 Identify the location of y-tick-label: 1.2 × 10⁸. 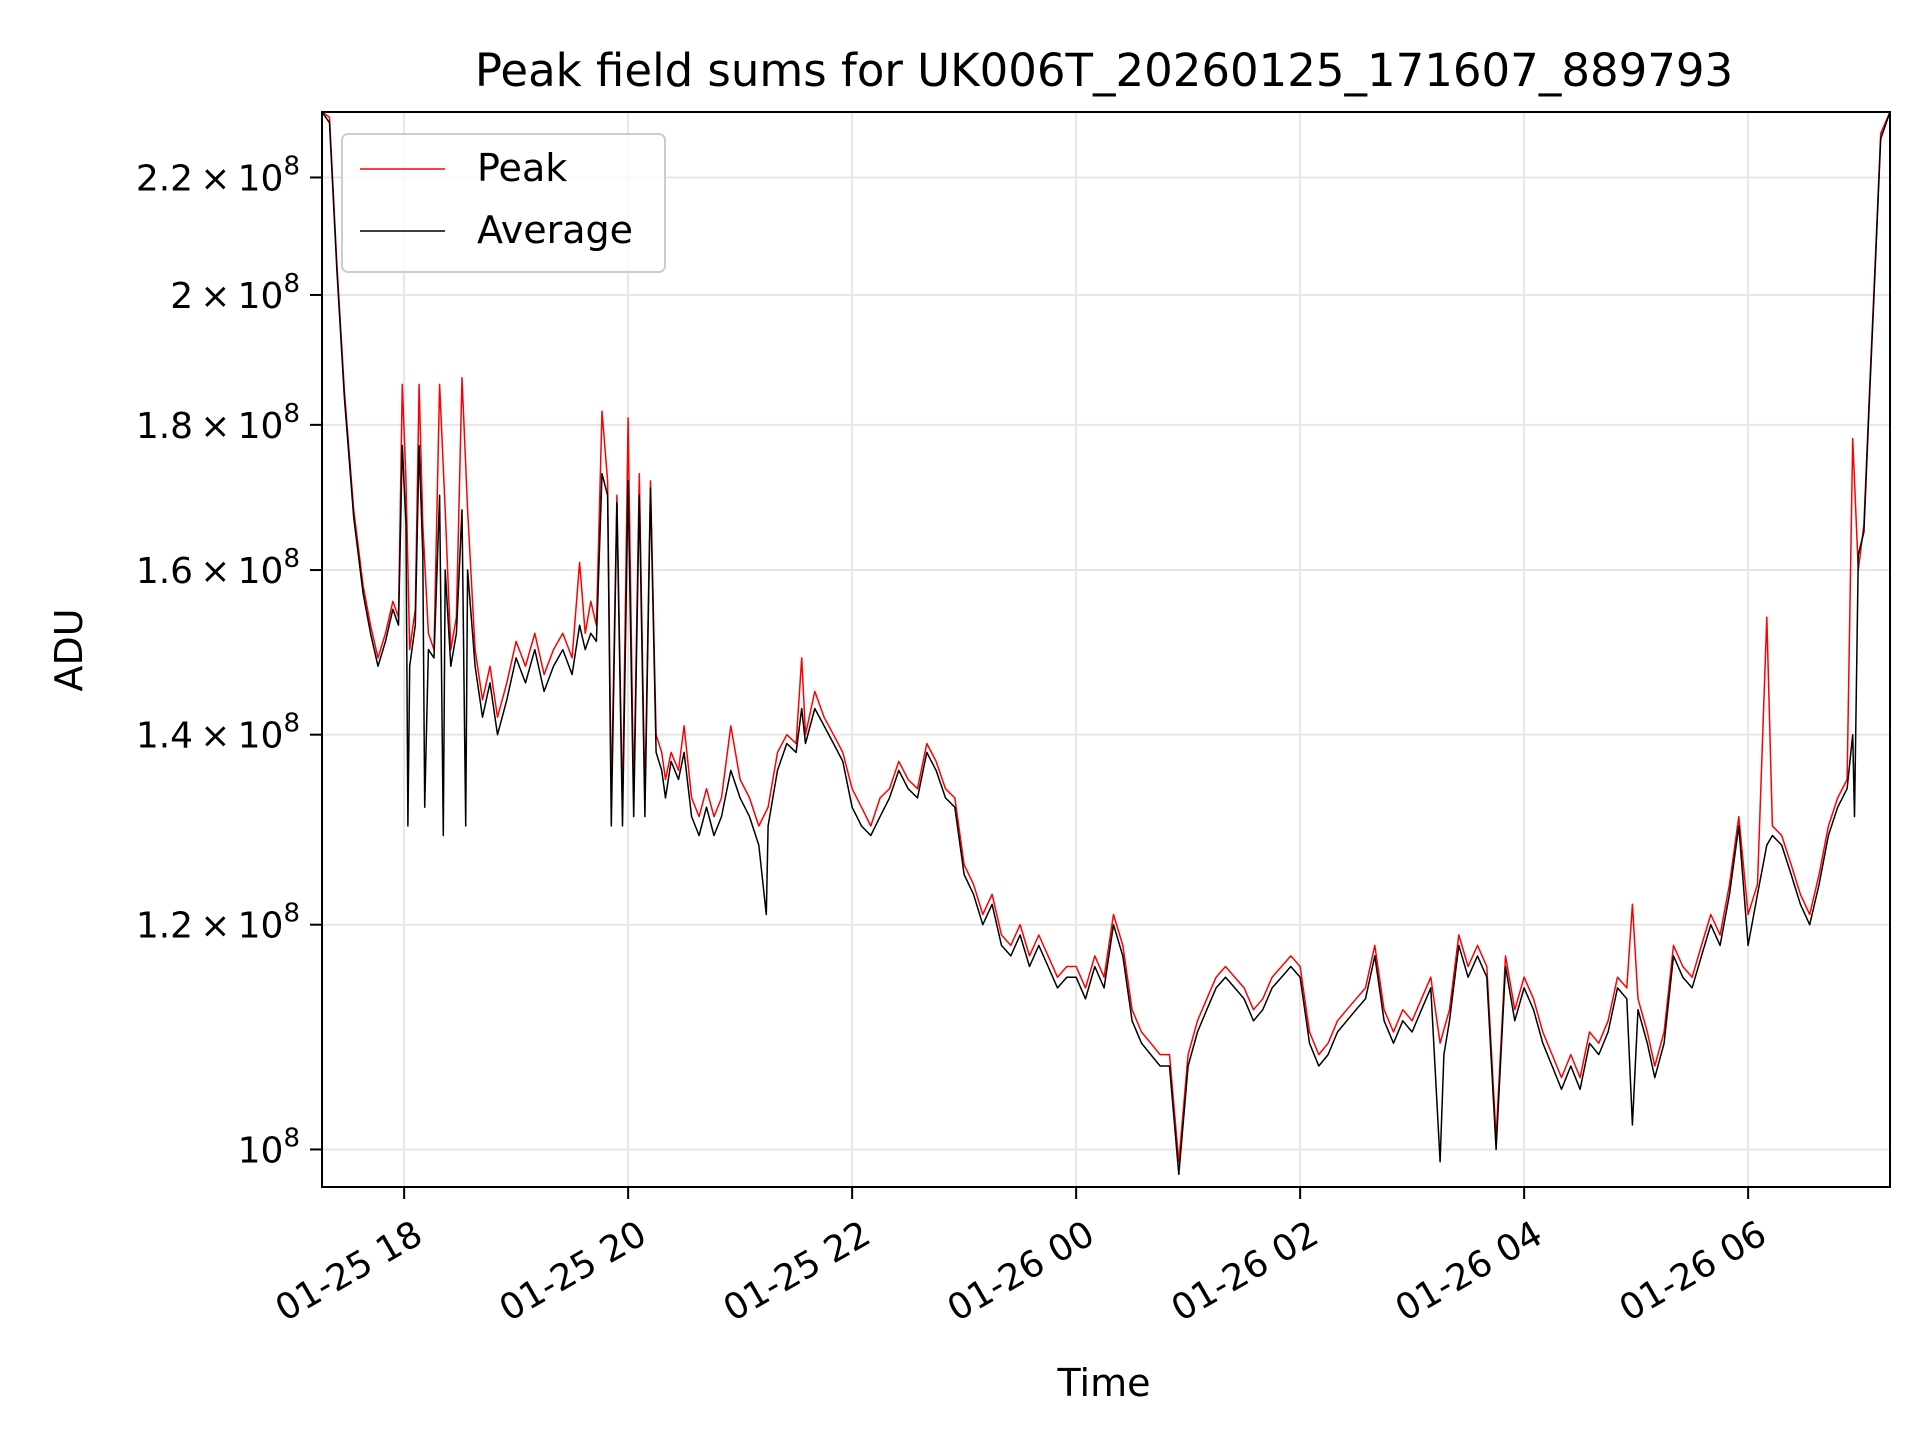
(218, 923).